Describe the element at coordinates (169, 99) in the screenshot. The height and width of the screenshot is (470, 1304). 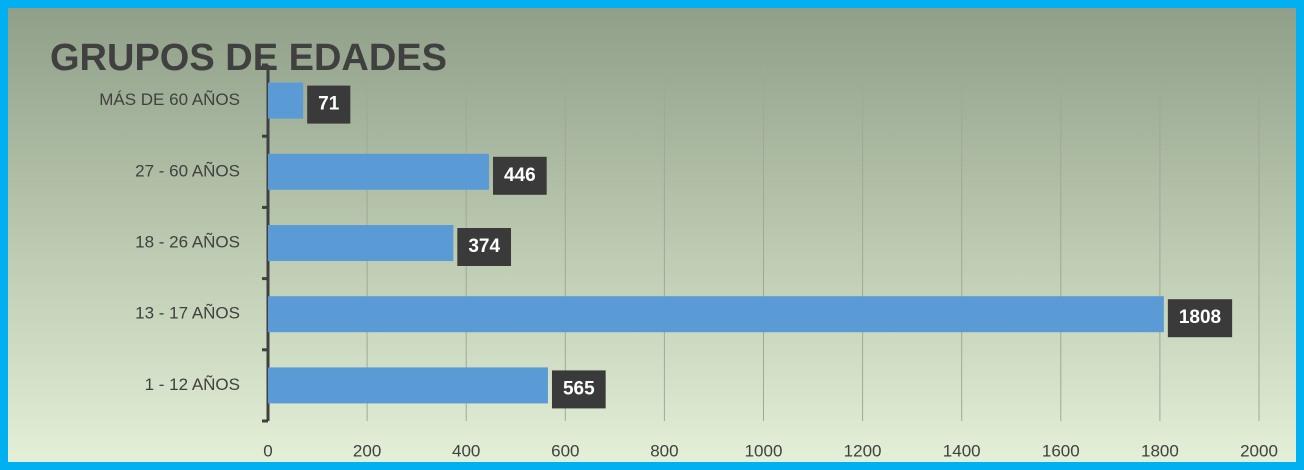
I see `y-tick-label: MÁS DE 60 AÑOS` at that location.